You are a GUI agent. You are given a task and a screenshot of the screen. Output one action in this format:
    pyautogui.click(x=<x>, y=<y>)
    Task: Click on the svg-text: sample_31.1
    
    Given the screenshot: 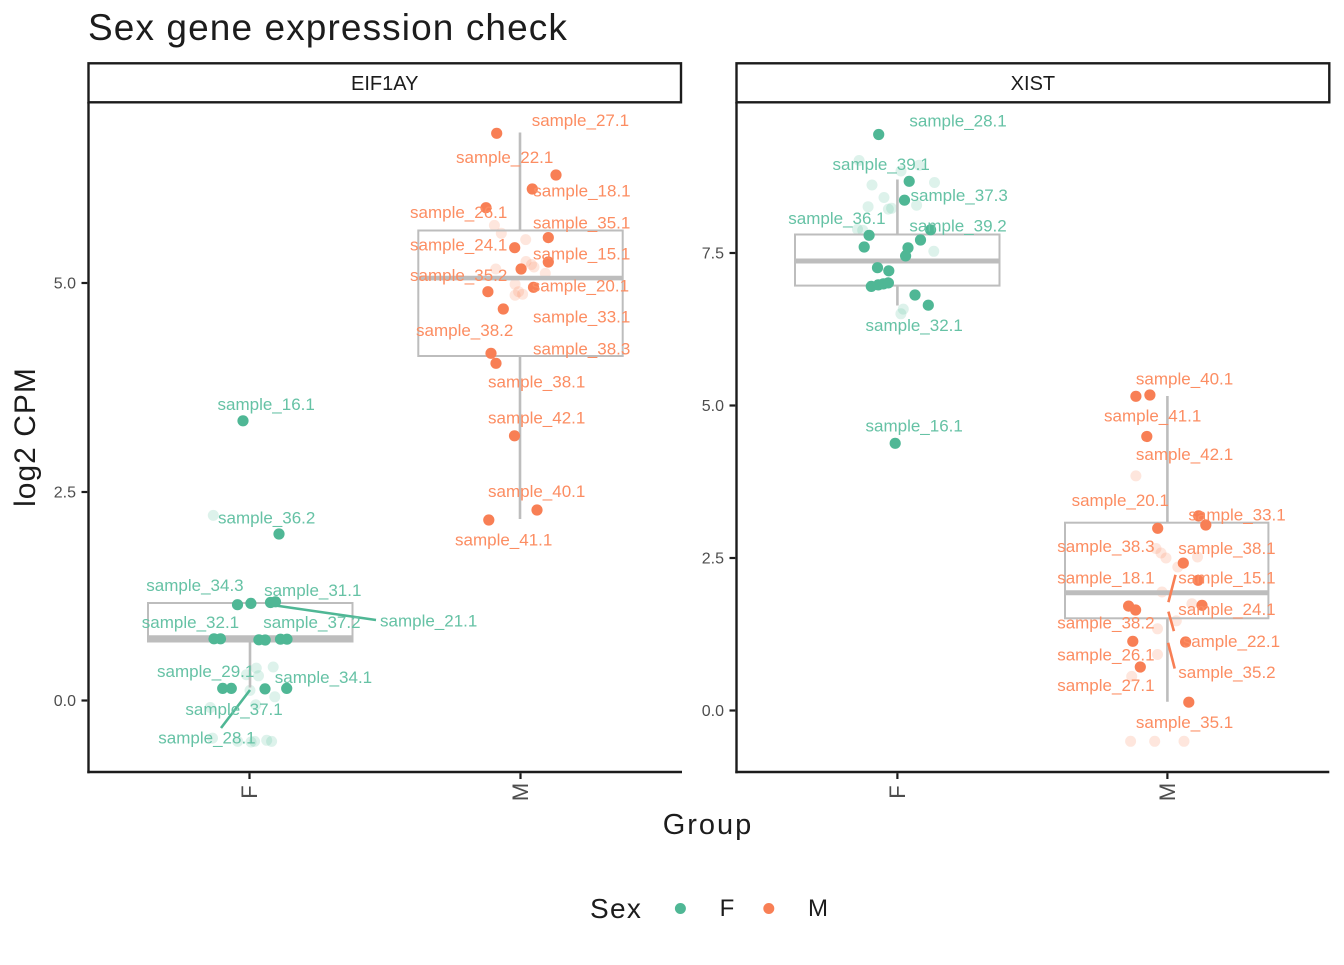 What is the action you would take?
    pyautogui.click(x=312, y=590)
    